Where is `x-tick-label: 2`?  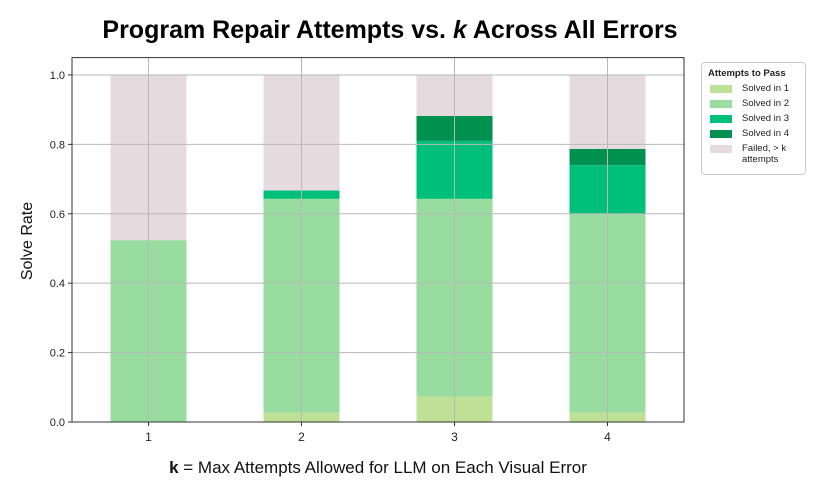
x-tick-label: 2 is located at coordinates (301, 437).